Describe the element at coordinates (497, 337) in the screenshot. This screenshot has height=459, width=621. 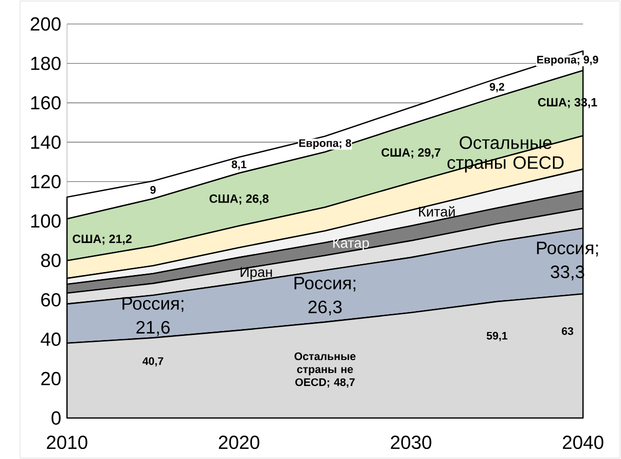
I see `data-label: 59,1` at that location.